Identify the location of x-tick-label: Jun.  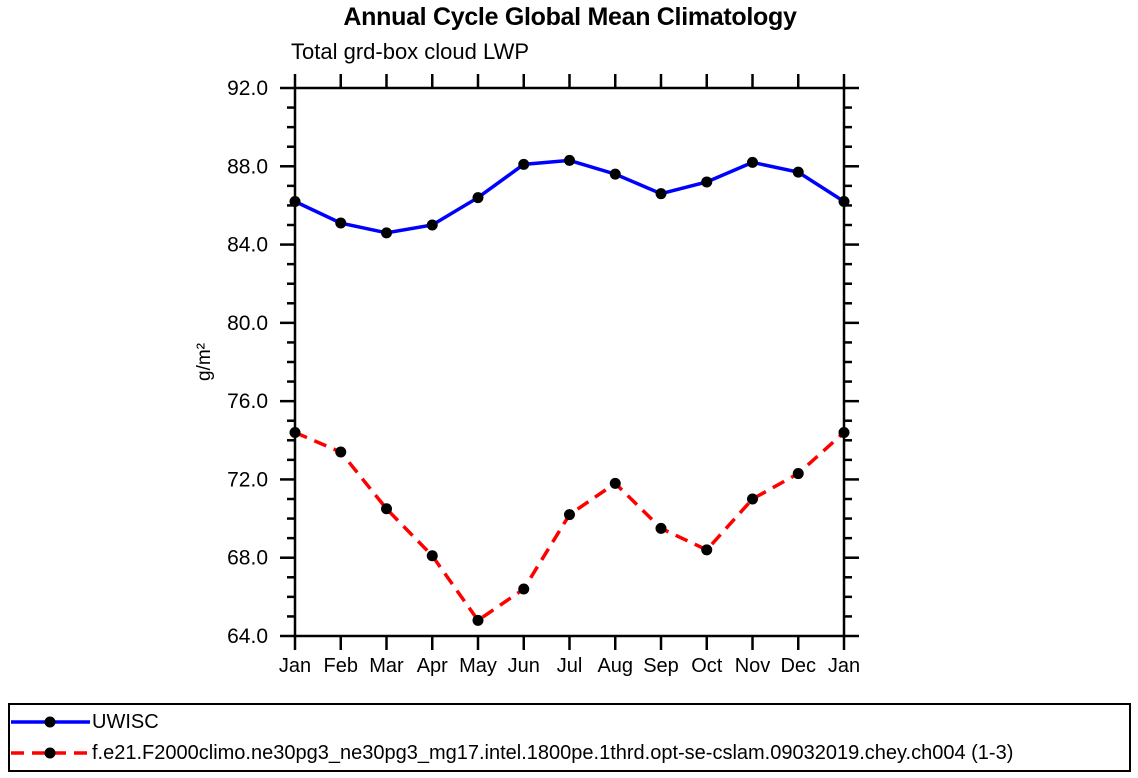
(524, 666).